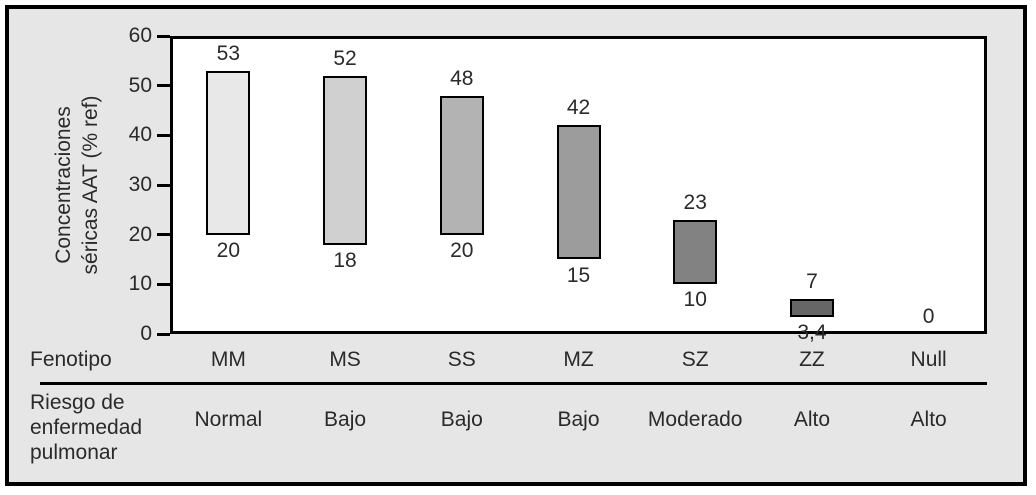  Describe the element at coordinates (928, 316) in the screenshot. I see `bar-zero-value: 0` at that location.